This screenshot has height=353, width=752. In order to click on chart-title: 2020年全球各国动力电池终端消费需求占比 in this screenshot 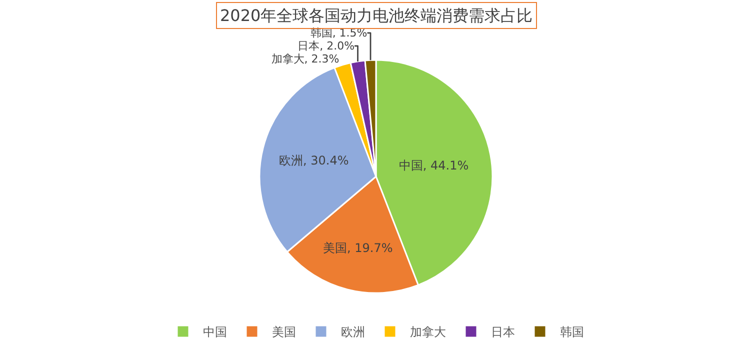, I will do `click(376, 15)`.